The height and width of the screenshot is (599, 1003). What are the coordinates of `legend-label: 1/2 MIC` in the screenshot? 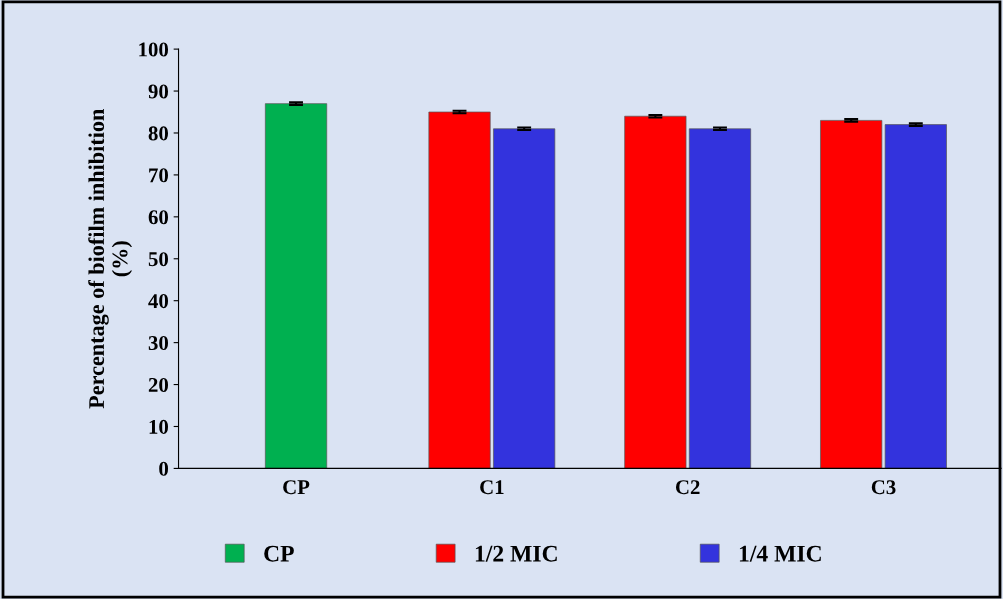 It's located at (516, 553).